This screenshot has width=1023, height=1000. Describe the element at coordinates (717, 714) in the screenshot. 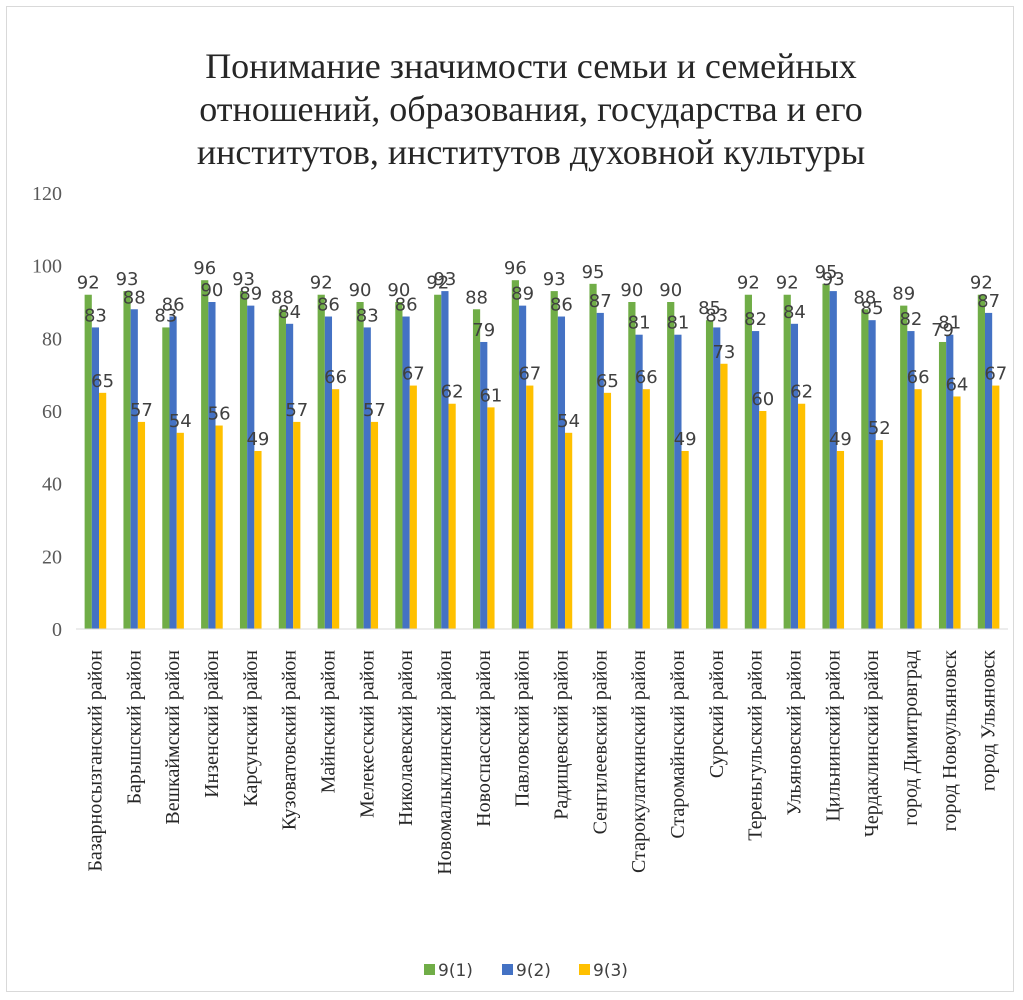

I see `x-tick-label: Сурский район` at that location.